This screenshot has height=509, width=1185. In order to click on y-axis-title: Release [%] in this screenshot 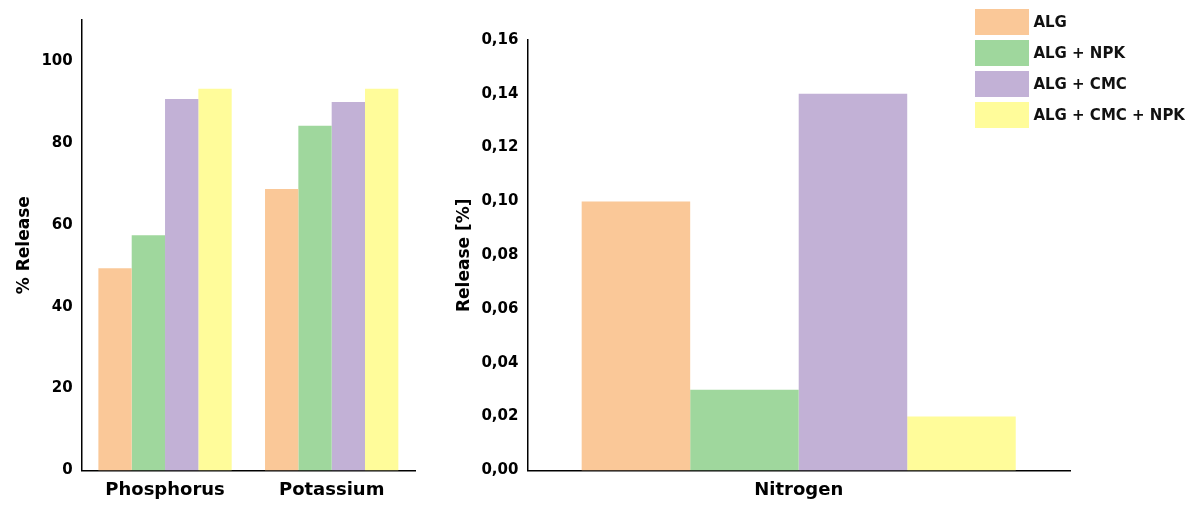, I will do `click(462, 255)`.